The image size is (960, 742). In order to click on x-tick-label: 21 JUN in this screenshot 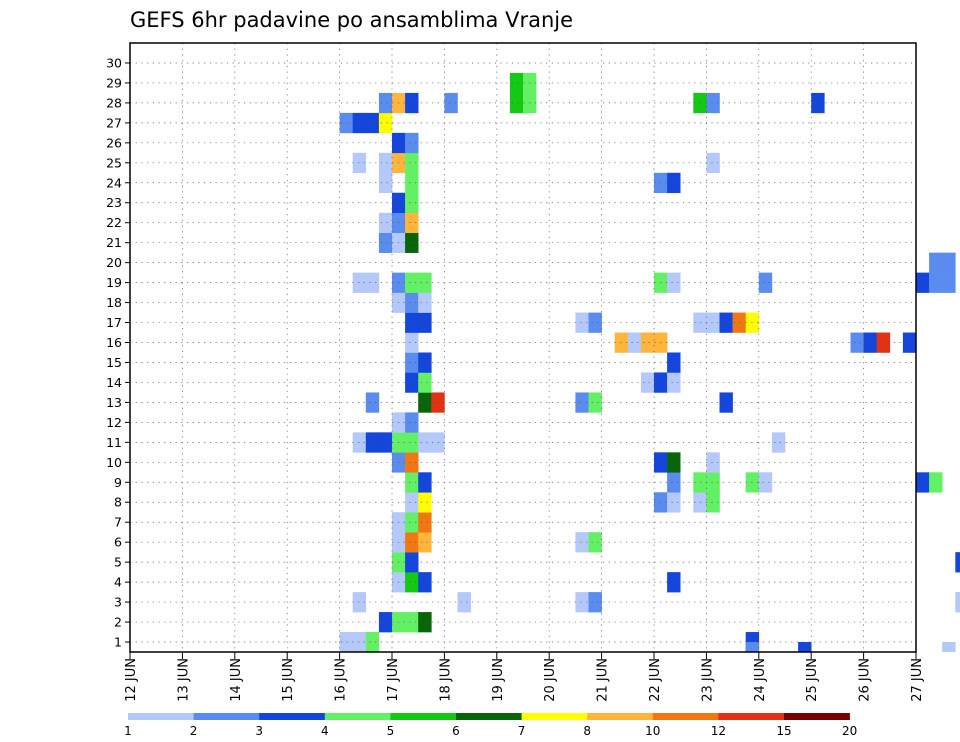, I will do `click(603, 680)`.